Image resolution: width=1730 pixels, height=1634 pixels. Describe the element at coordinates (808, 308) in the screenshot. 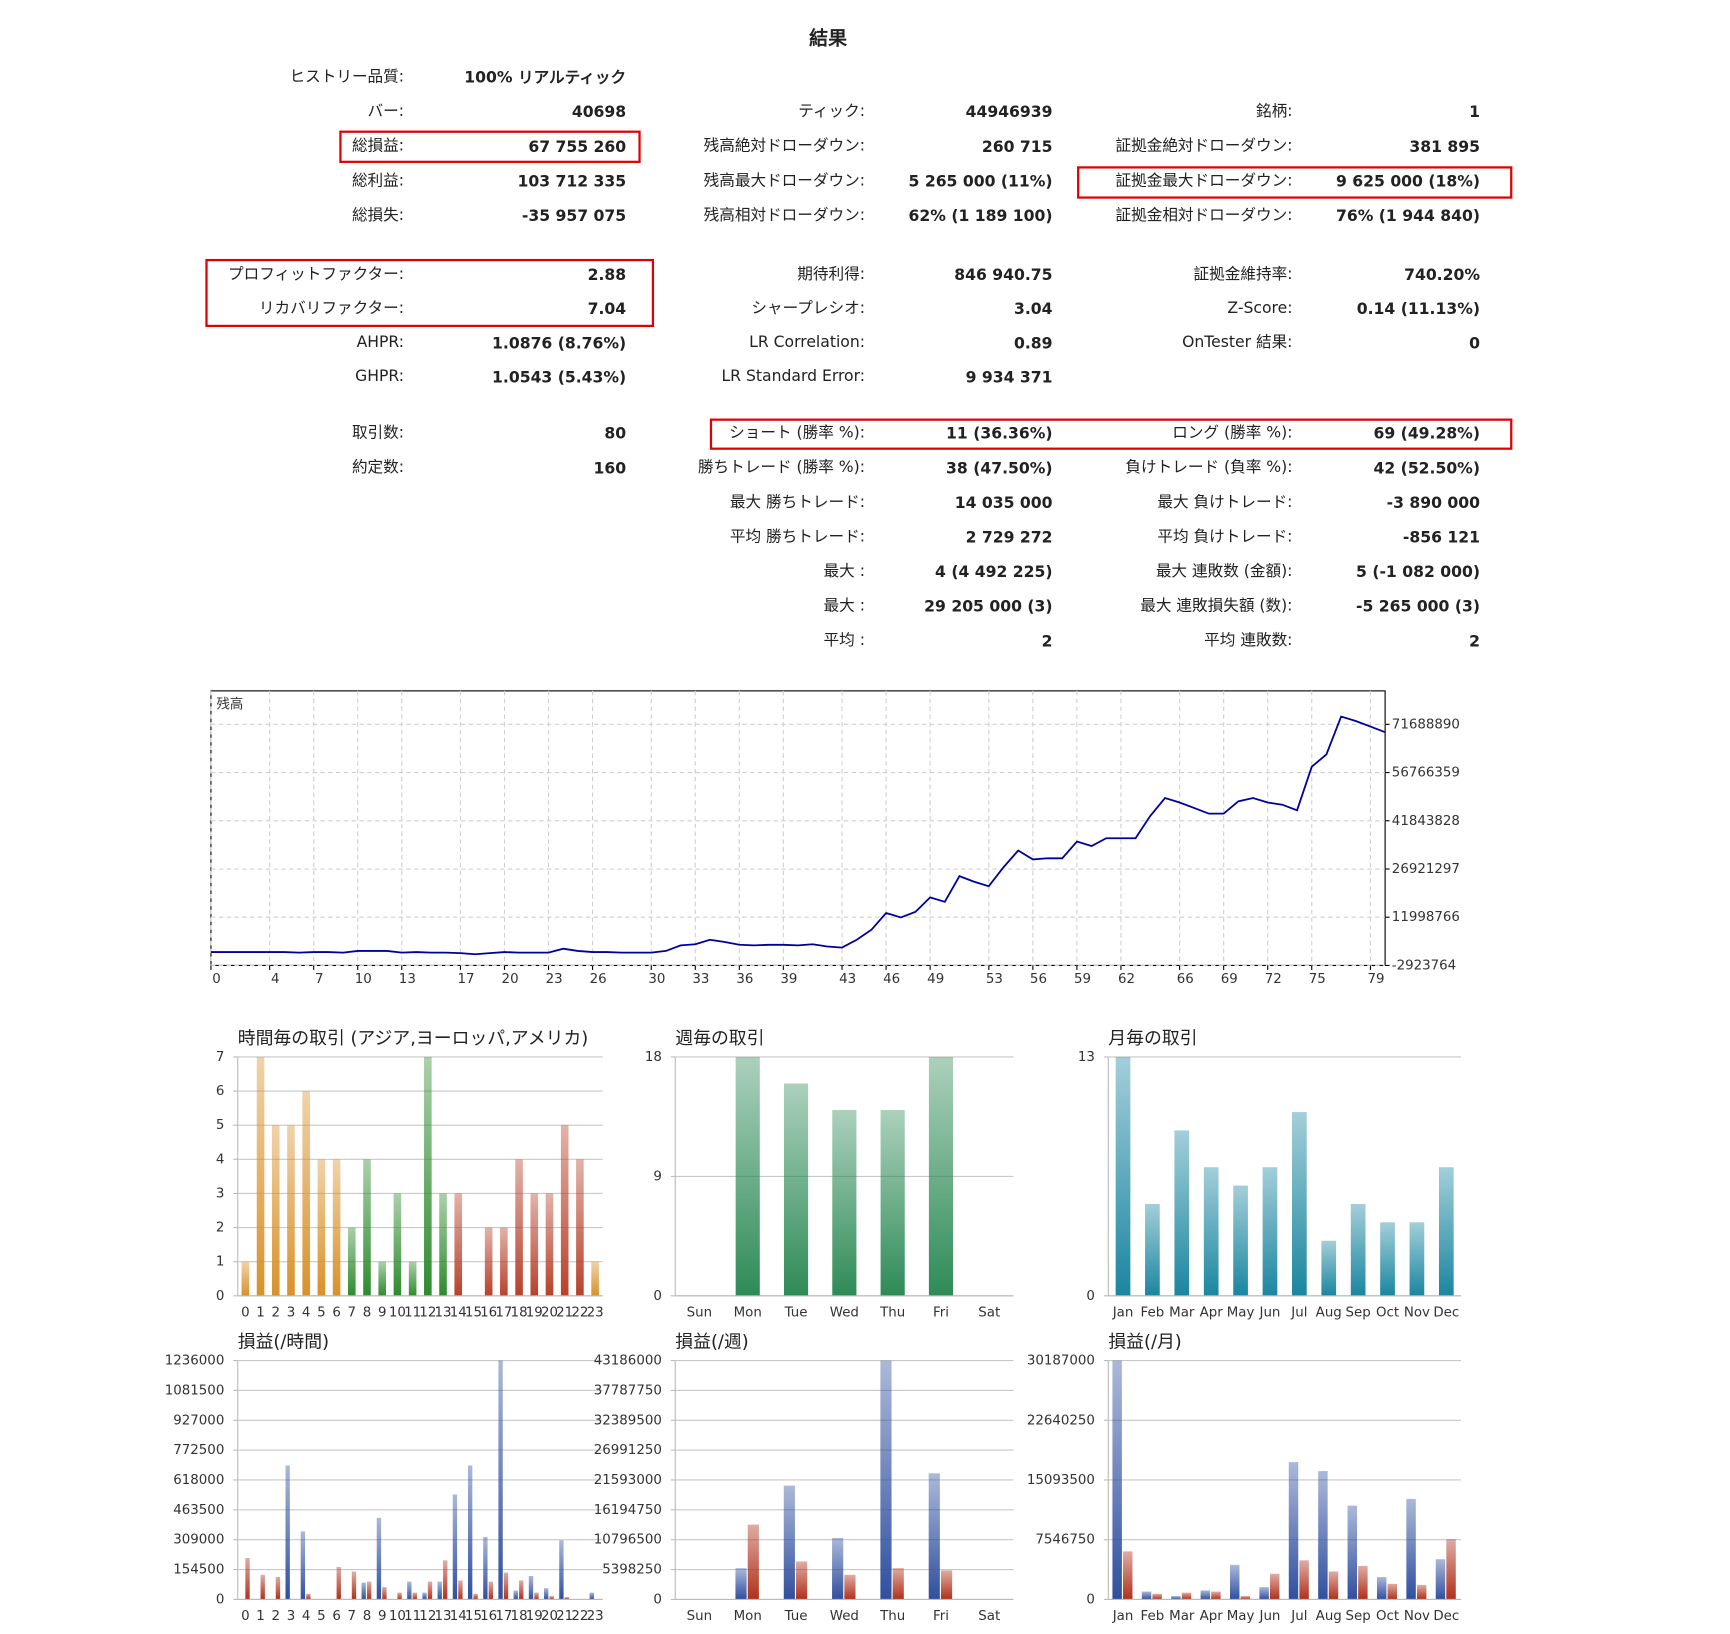

I see `stat-label: シャープレシオ:` at that location.